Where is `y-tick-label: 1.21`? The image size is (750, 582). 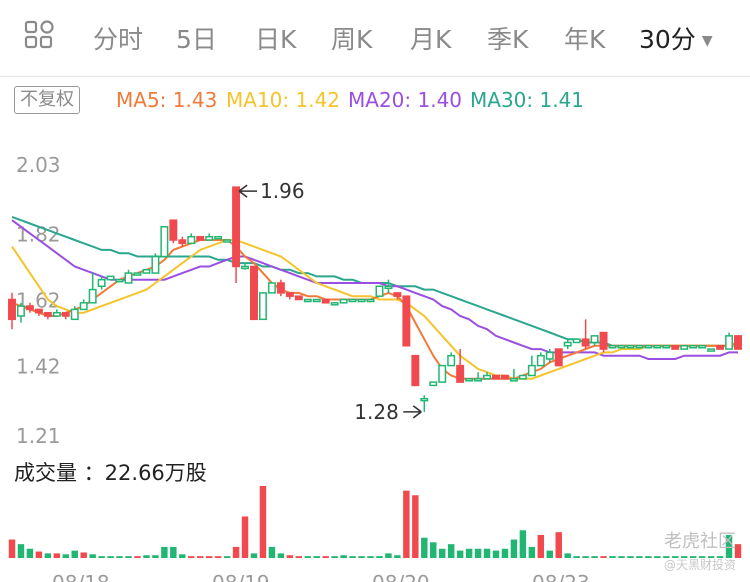 y-tick-label: 1.21 is located at coordinates (38, 436).